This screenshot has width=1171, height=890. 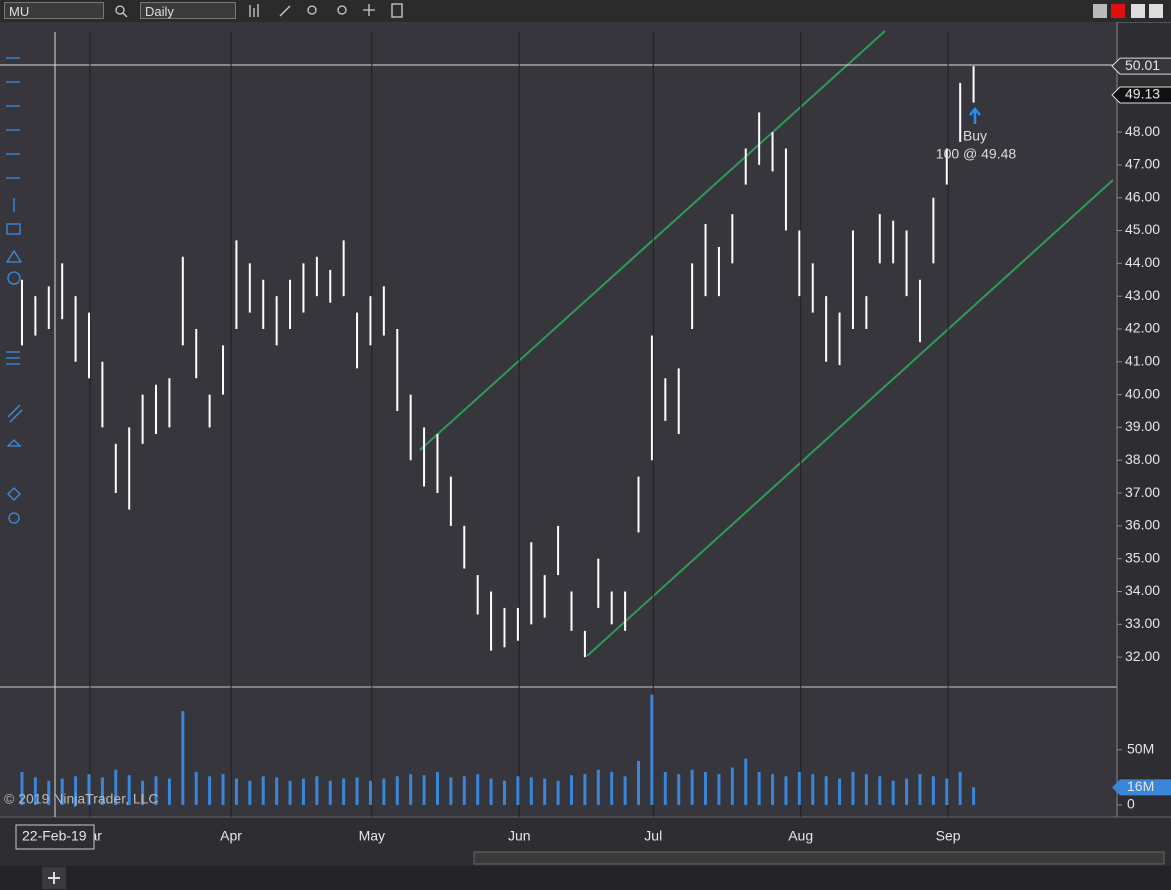 What do you see at coordinates (259, 10) in the screenshot?
I see `toolbar-icons` at bounding box center [259, 10].